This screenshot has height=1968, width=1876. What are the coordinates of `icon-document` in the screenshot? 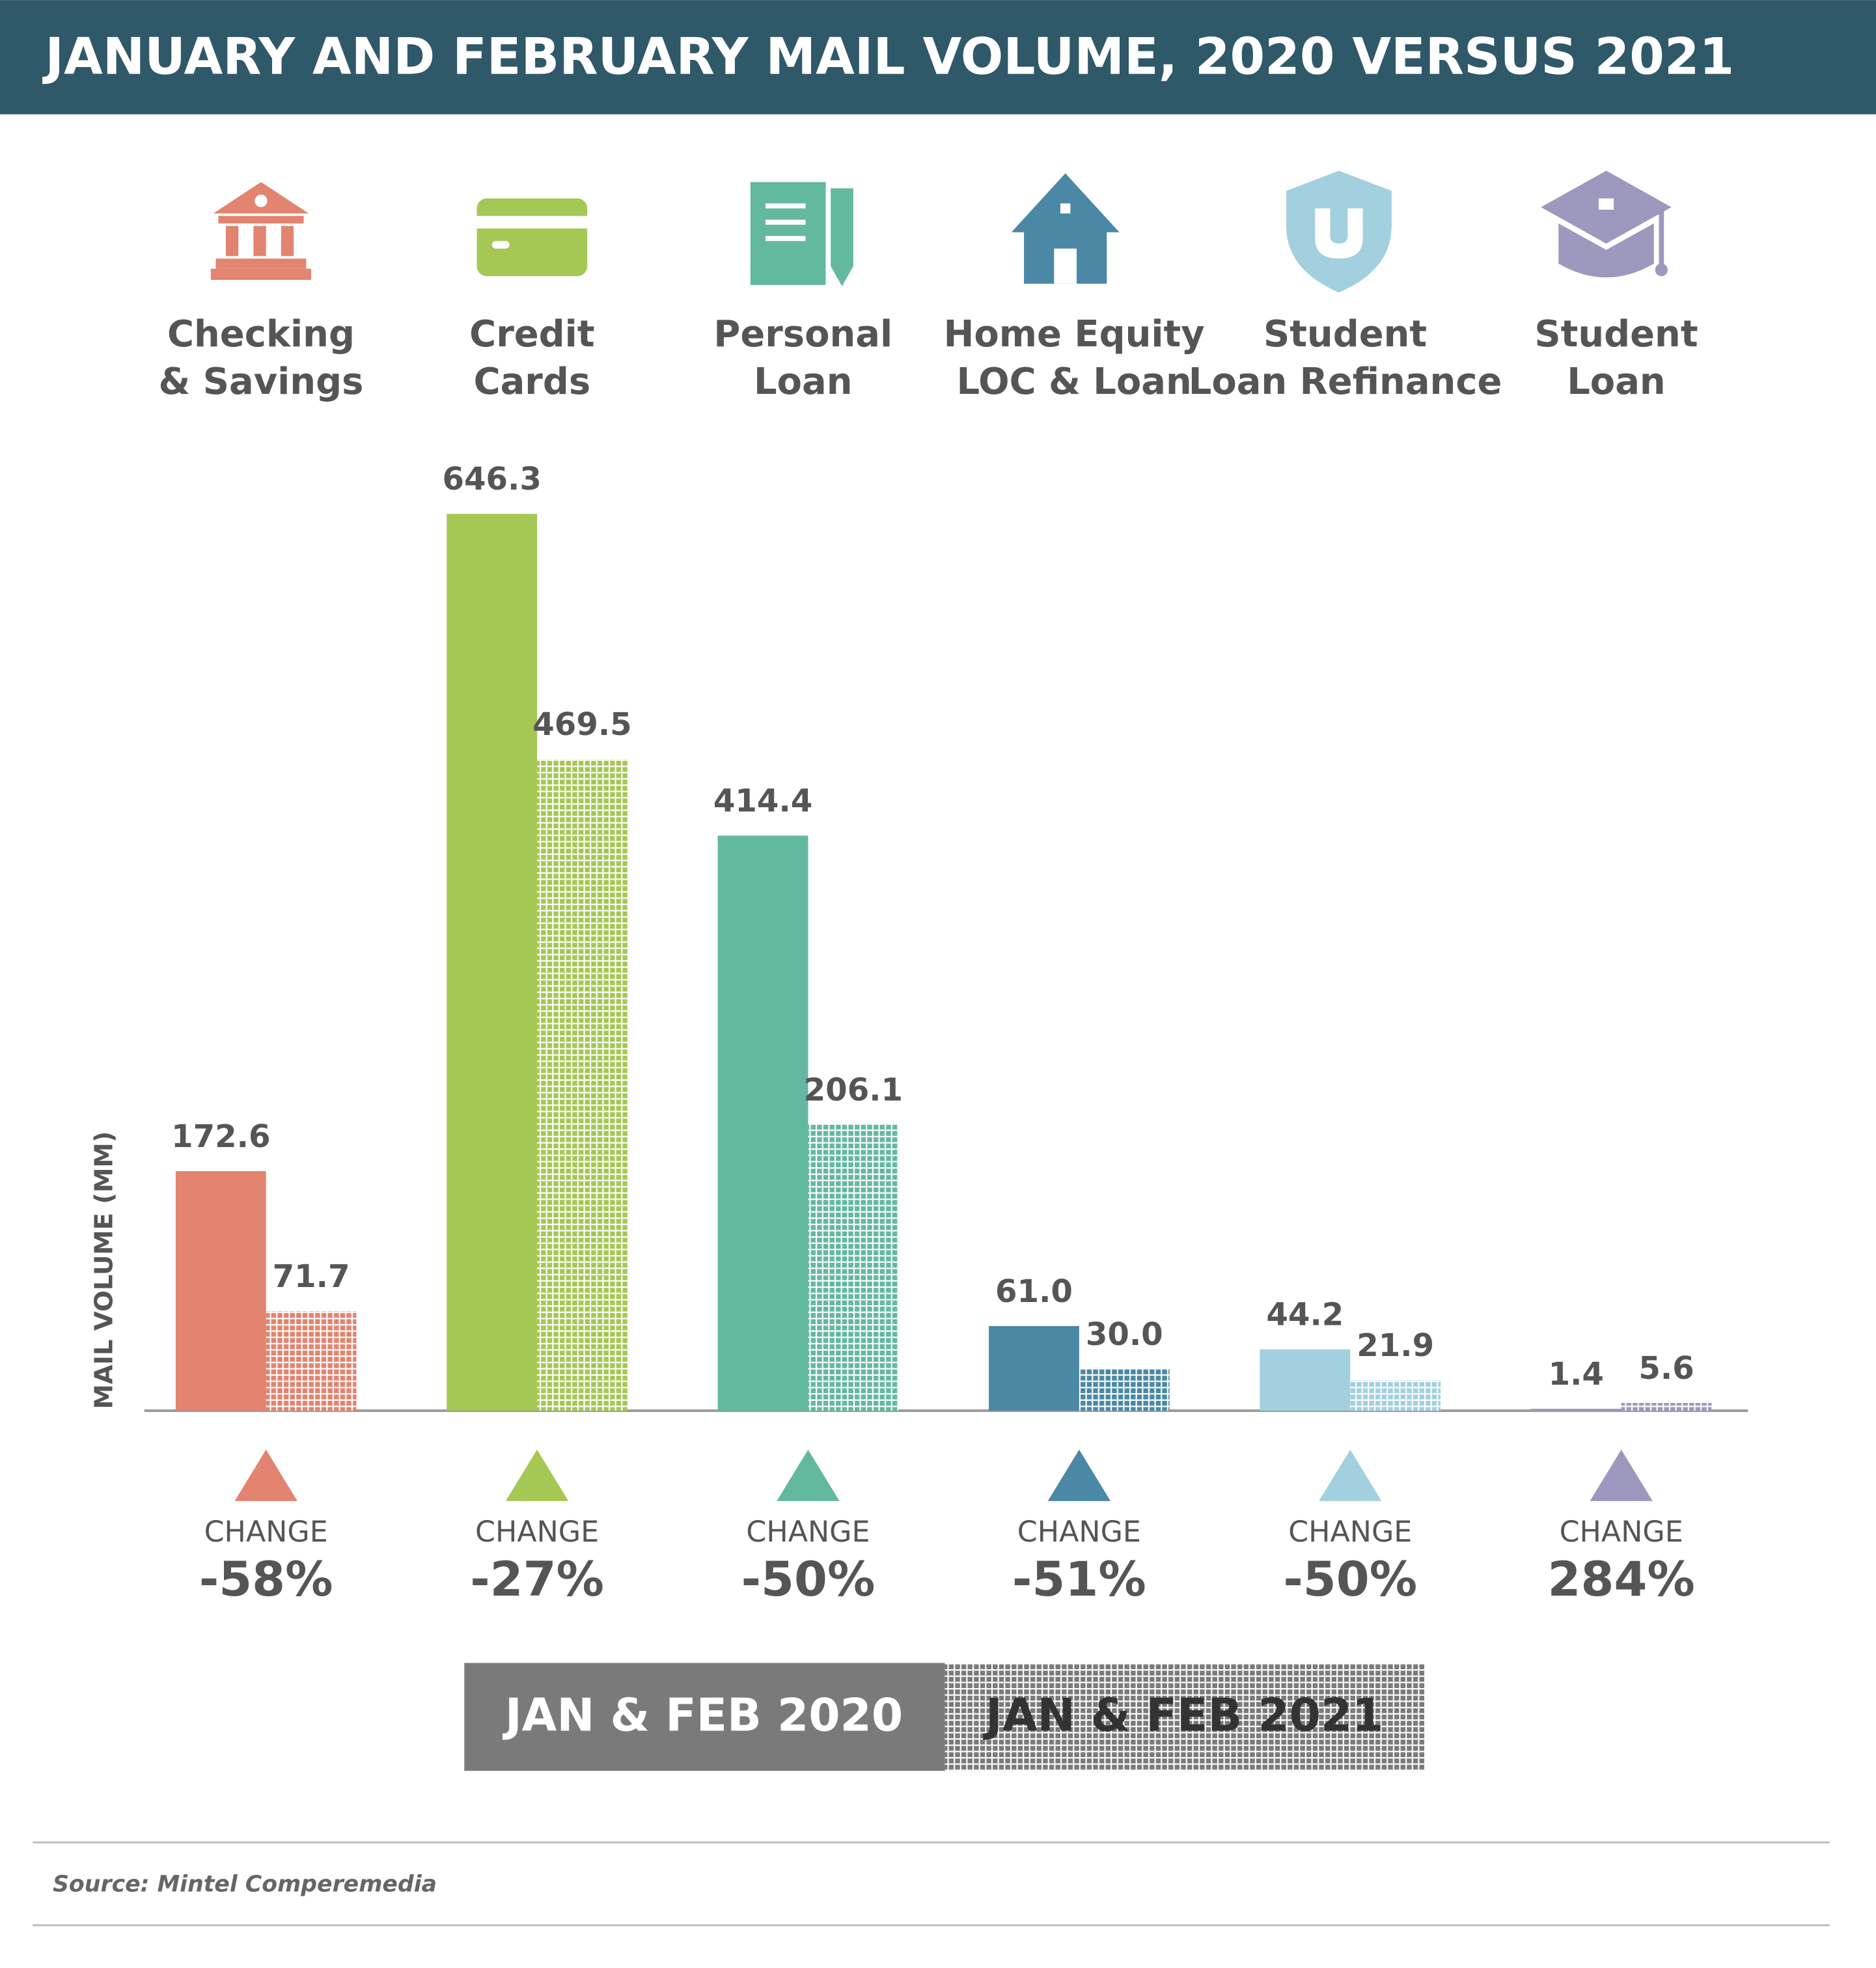 It's located at (801, 234).